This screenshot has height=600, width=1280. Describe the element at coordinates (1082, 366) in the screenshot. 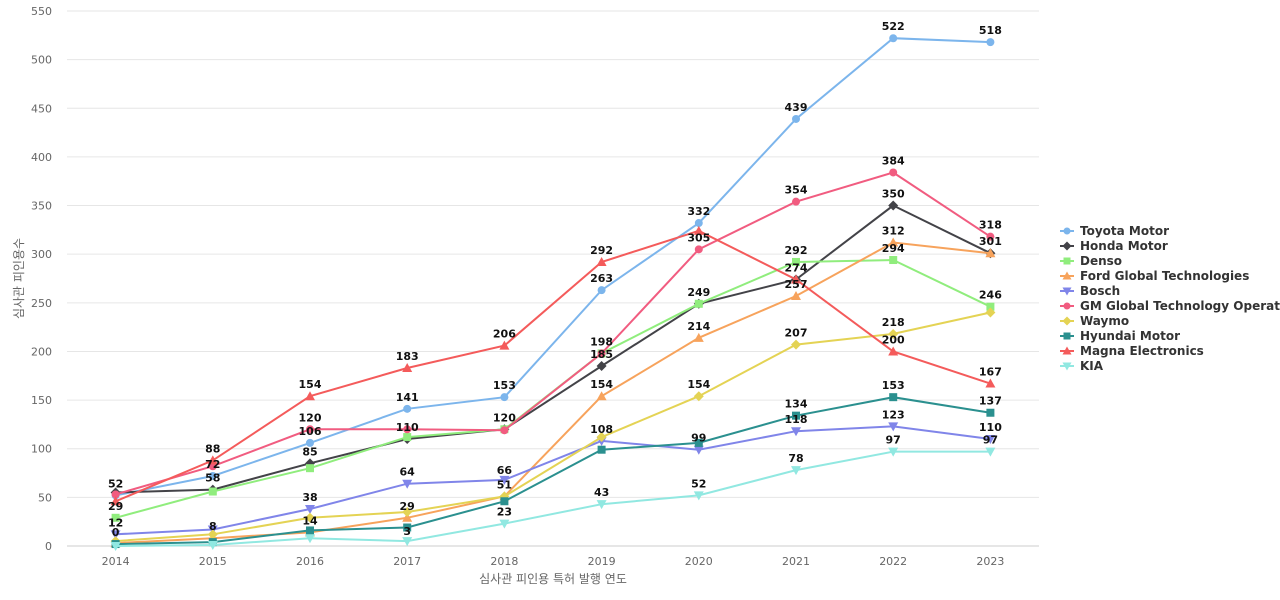

I see `legend-item-kia: KIA` at that location.